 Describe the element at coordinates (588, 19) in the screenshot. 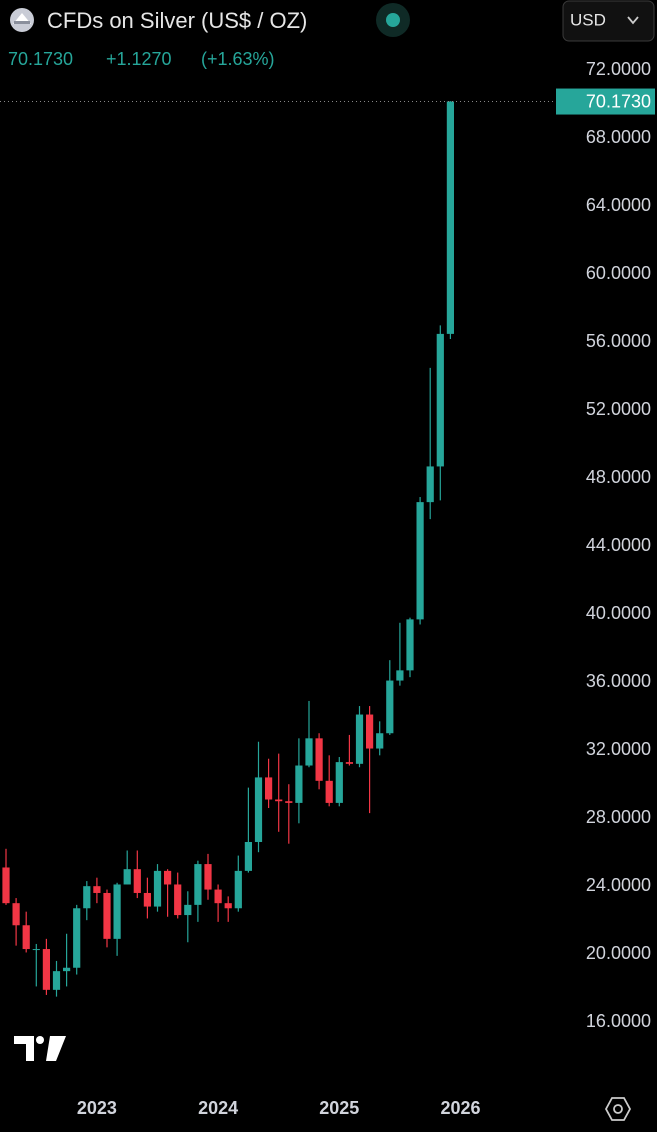

I see `currency-label: USD` at that location.